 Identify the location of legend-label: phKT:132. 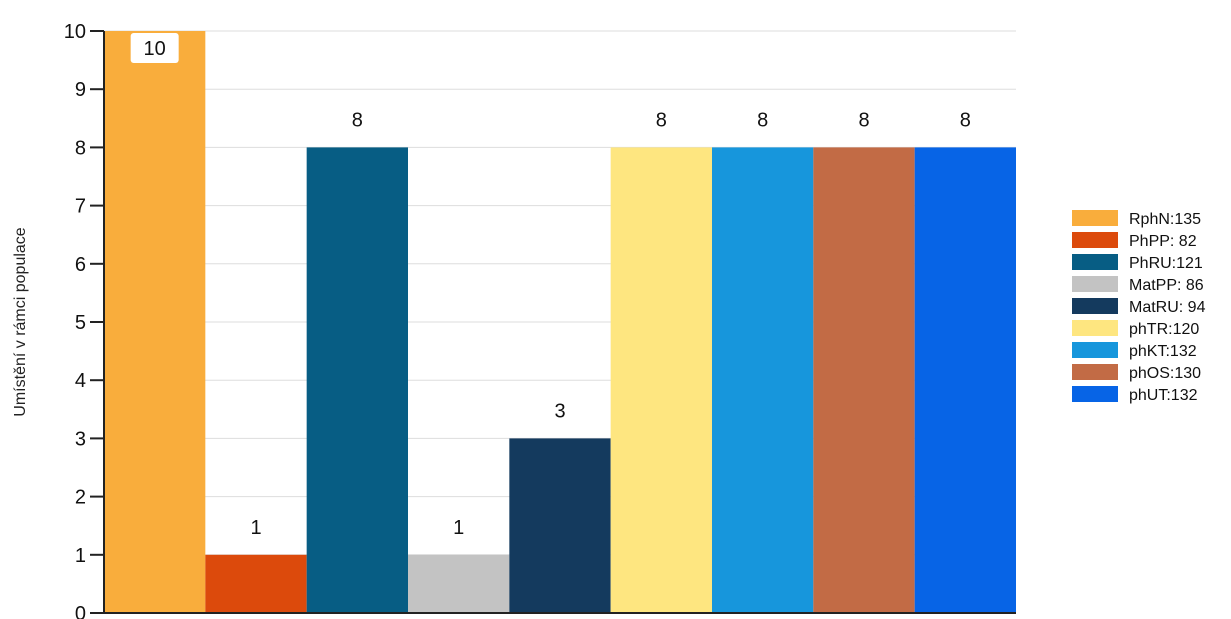
(1163, 351).